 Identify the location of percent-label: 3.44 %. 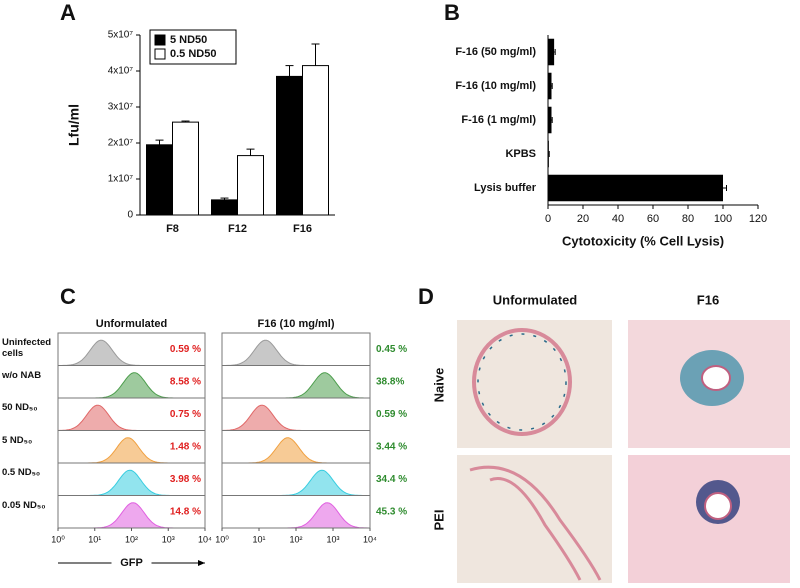
(391, 446).